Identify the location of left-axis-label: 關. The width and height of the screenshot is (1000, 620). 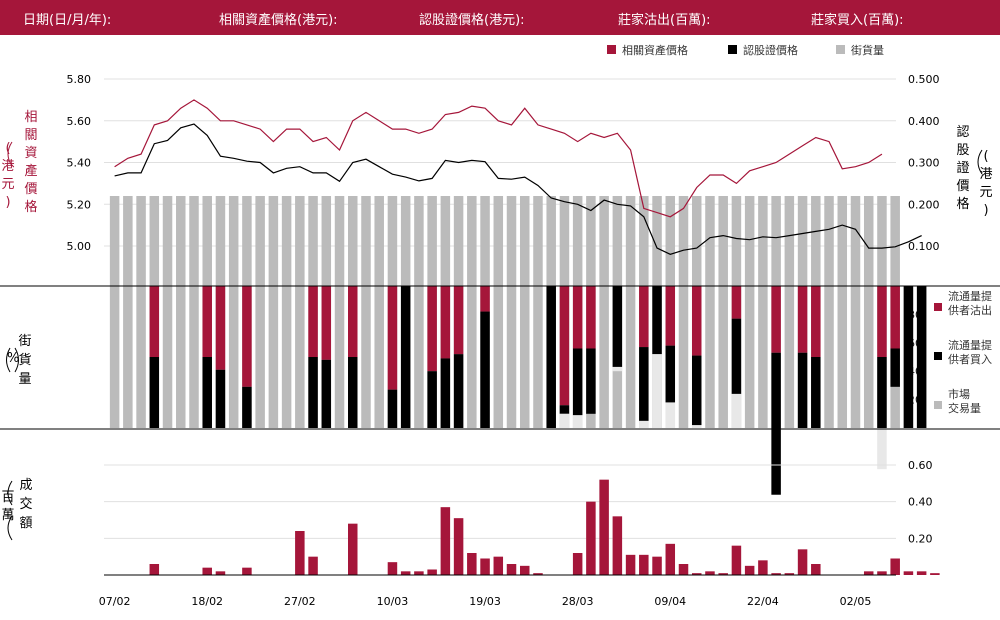
(30, 135).